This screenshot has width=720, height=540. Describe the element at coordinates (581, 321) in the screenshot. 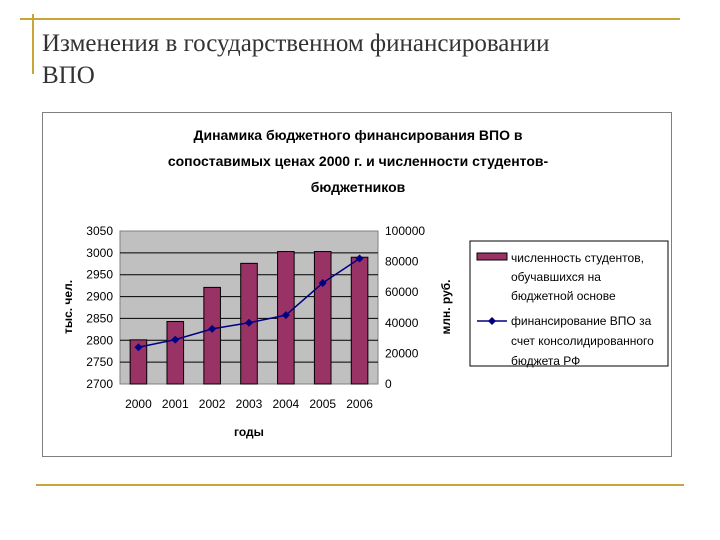

I see `legend-label-line-line: финансирование ВПО за` at that location.